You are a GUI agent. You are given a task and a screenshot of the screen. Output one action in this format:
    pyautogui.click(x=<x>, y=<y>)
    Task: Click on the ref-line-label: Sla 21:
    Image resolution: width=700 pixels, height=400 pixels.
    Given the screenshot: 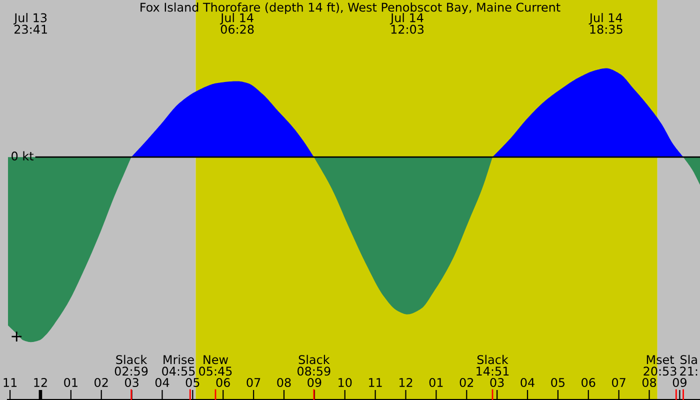 What is the action you would take?
    pyautogui.click(x=689, y=365)
    